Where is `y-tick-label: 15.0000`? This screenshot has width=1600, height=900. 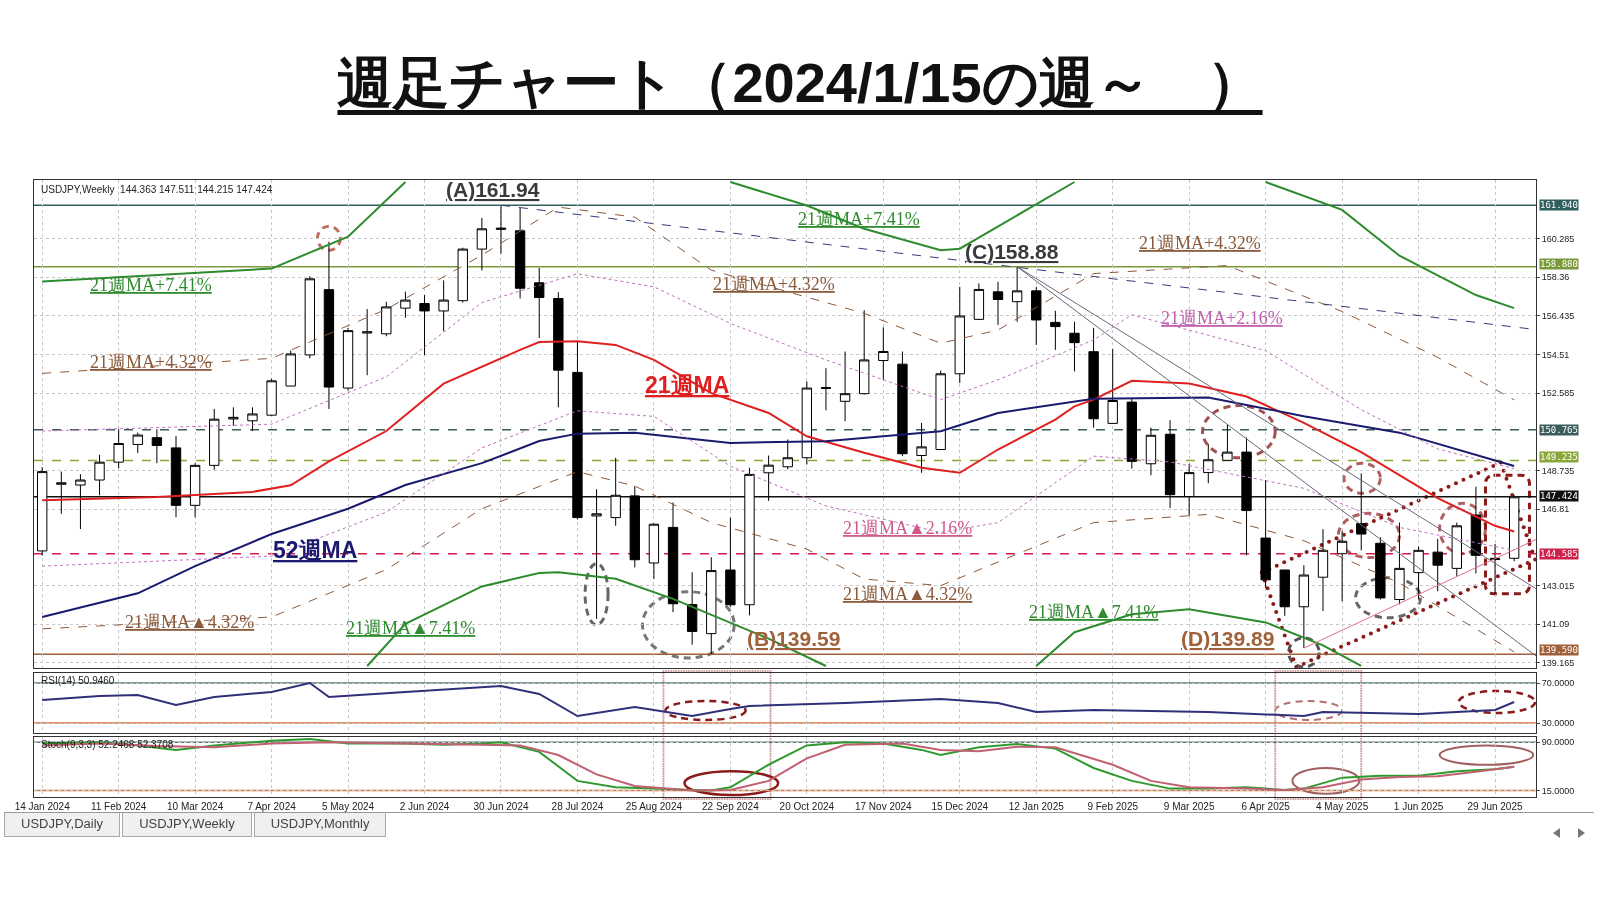
y-tick-label: 15.0000 is located at coordinates (1558, 790).